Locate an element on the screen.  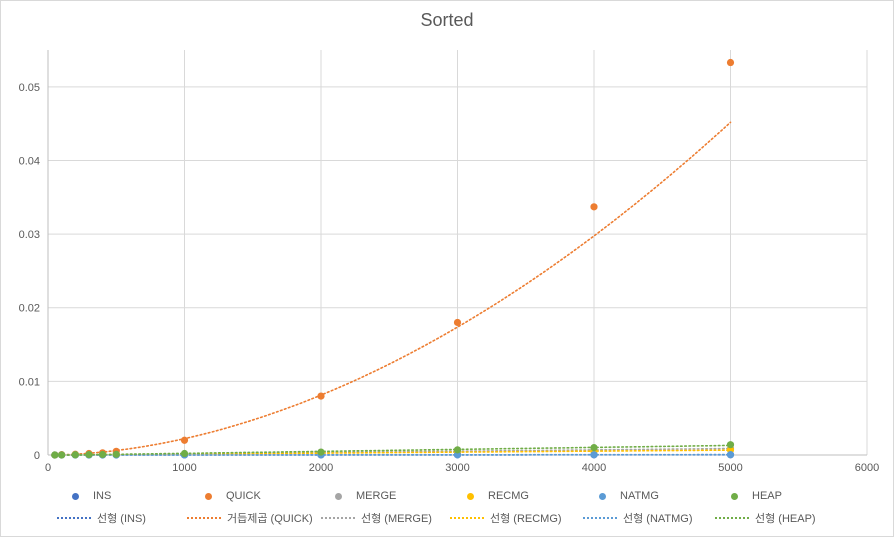
legend-label: MERGE is located at coordinates (376, 496).